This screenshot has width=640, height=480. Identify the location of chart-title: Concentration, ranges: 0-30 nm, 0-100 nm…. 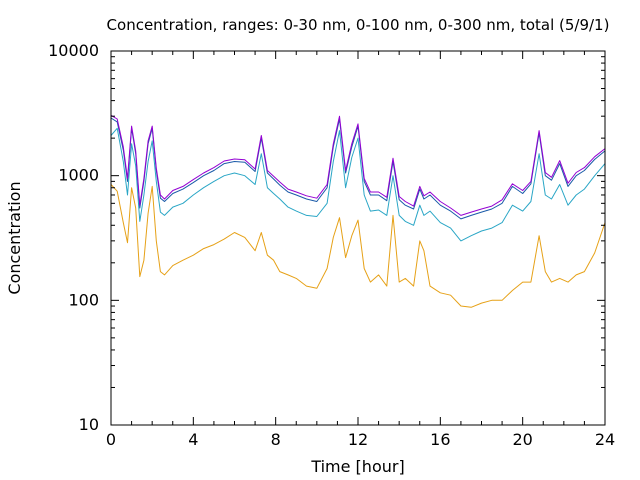
(358, 25).